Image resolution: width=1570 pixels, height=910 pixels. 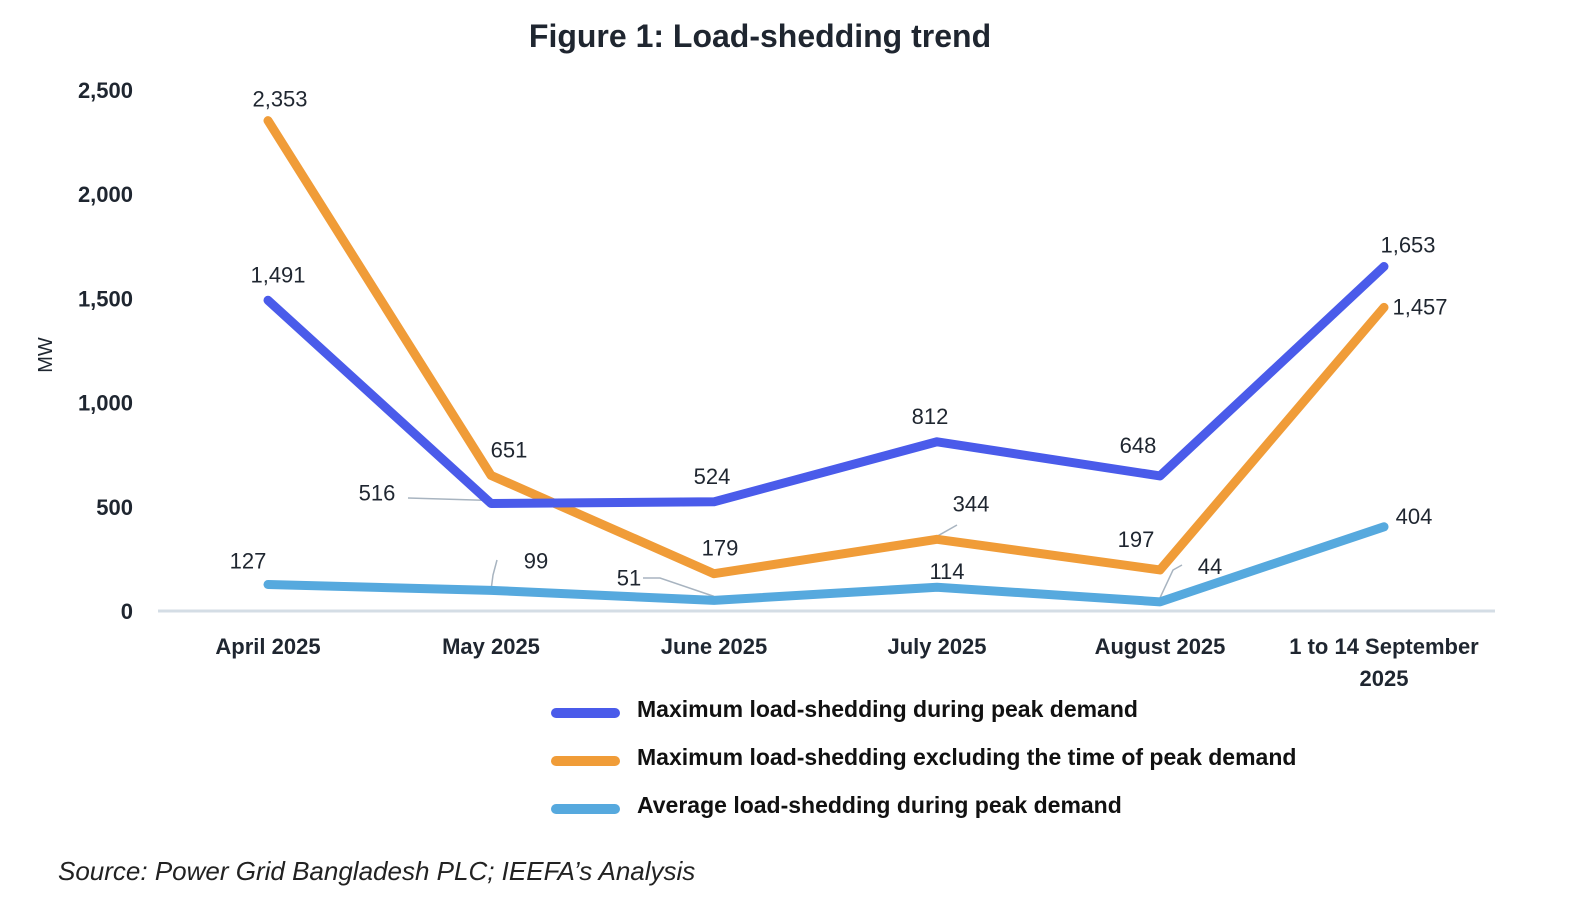 What do you see at coordinates (1384, 678) in the screenshot?
I see `x-tick-label: 2025` at bounding box center [1384, 678].